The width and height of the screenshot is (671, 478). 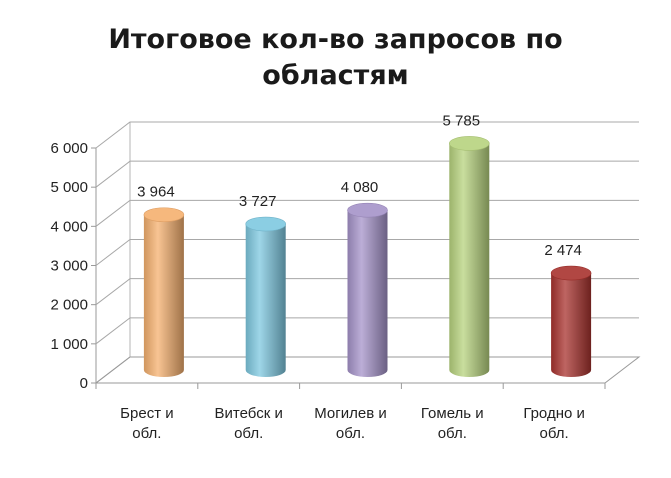 I want to click on y-tick-label: 5 000, so click(x=69, y=187).